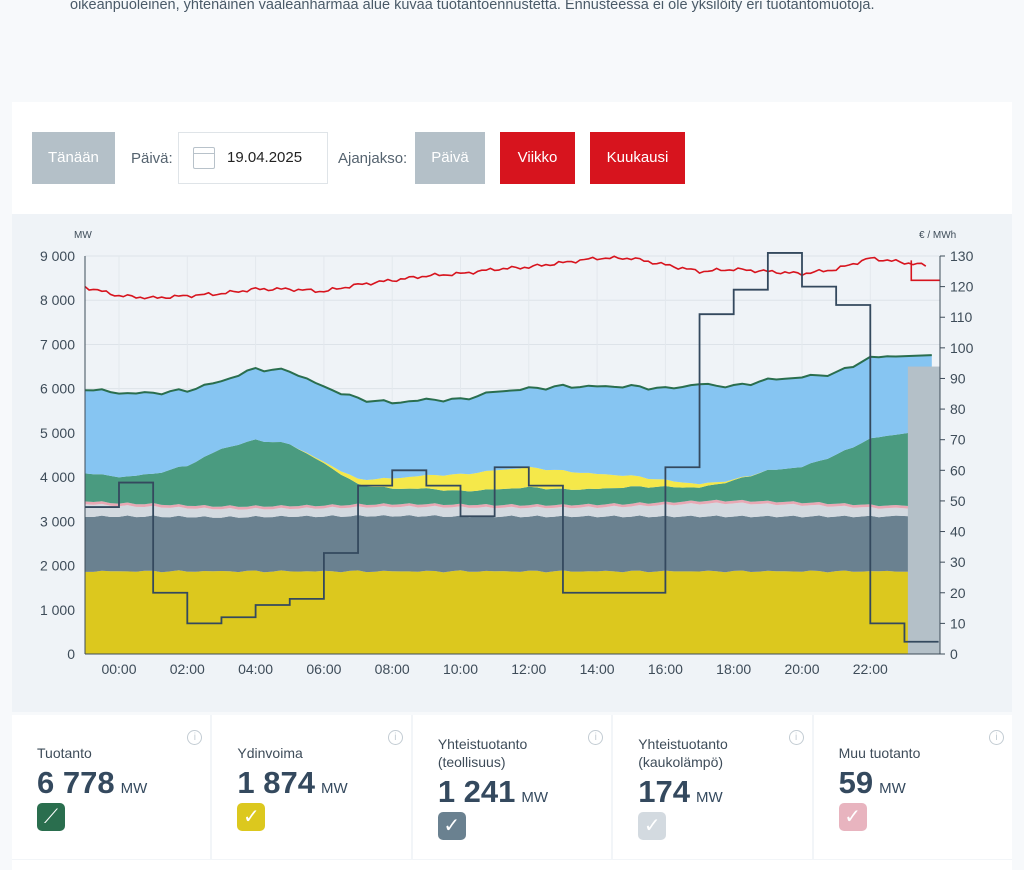 The image size is (1024, 870). What do you see at coordinates (958, 378) in the screenshot?
I see `y2-tick-label: 90` at bounding box center [958, 378].